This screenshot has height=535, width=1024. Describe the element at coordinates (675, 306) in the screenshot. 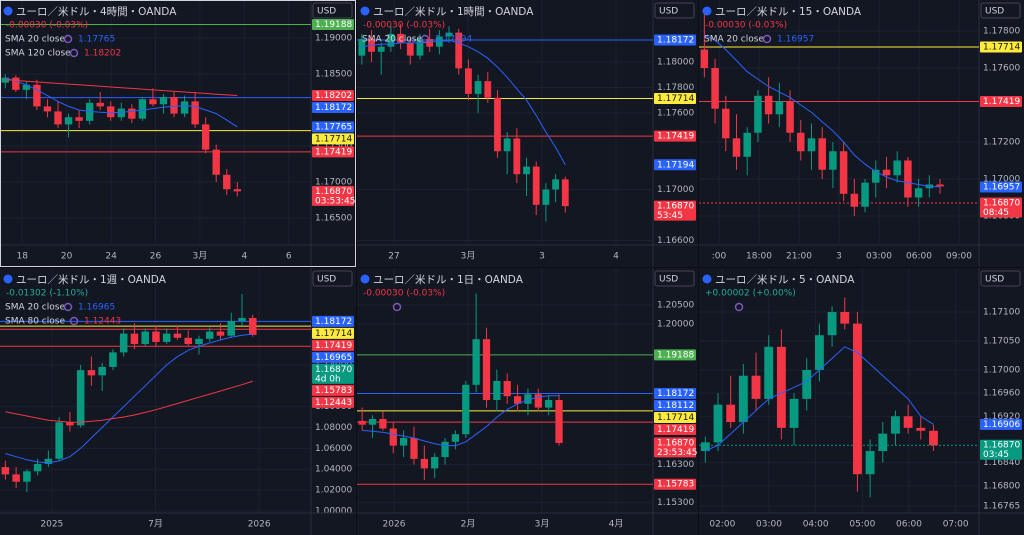

I see `y-tick-label: 1.20500` at that location.